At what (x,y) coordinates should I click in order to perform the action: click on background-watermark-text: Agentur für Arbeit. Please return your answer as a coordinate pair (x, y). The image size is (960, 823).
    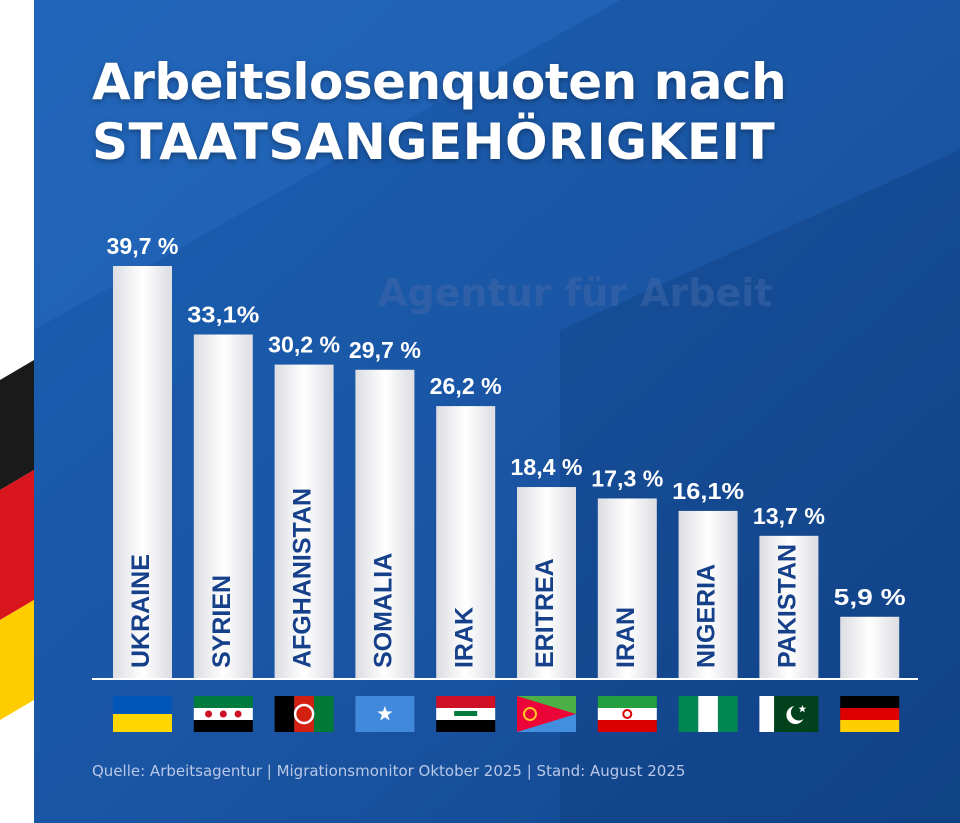
    Looking at the image, I should click on (575, 293).